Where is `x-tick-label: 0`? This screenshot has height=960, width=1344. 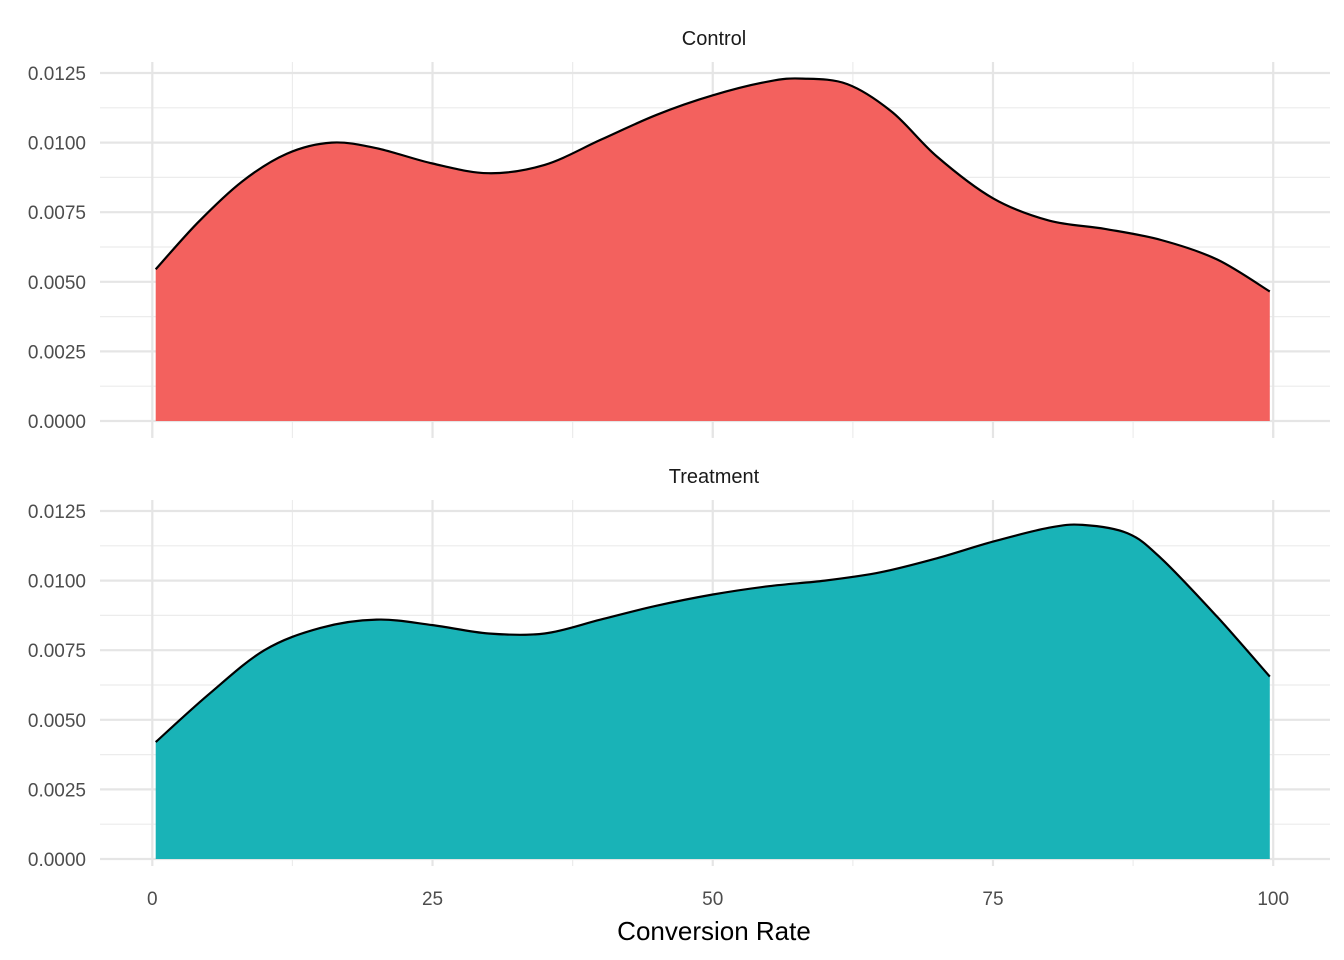
x-tick-label: 0 is located at coordinates (152, 899).